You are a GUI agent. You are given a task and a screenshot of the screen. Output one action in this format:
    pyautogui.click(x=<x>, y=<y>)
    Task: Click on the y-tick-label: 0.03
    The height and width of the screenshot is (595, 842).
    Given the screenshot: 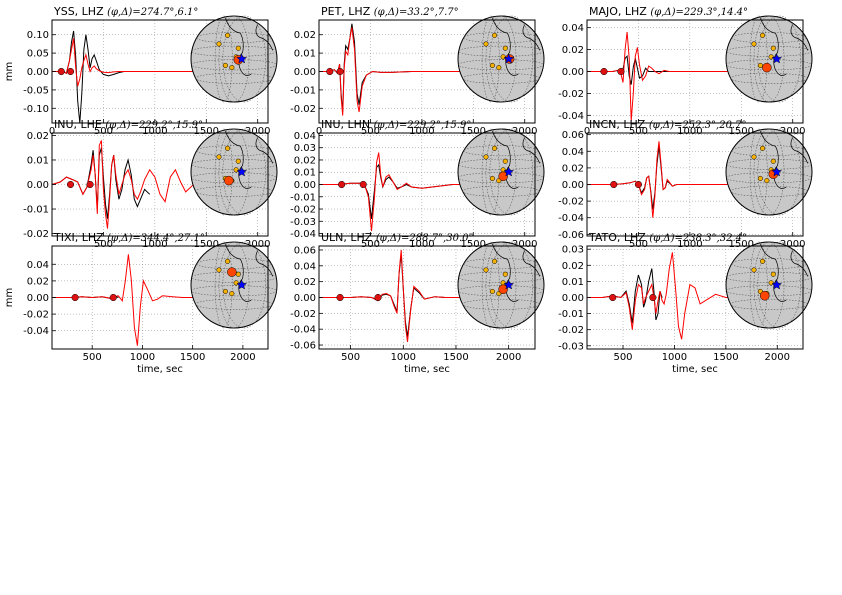 What is the action you would take?
    pyautogui.click(x=305, y=148)
    